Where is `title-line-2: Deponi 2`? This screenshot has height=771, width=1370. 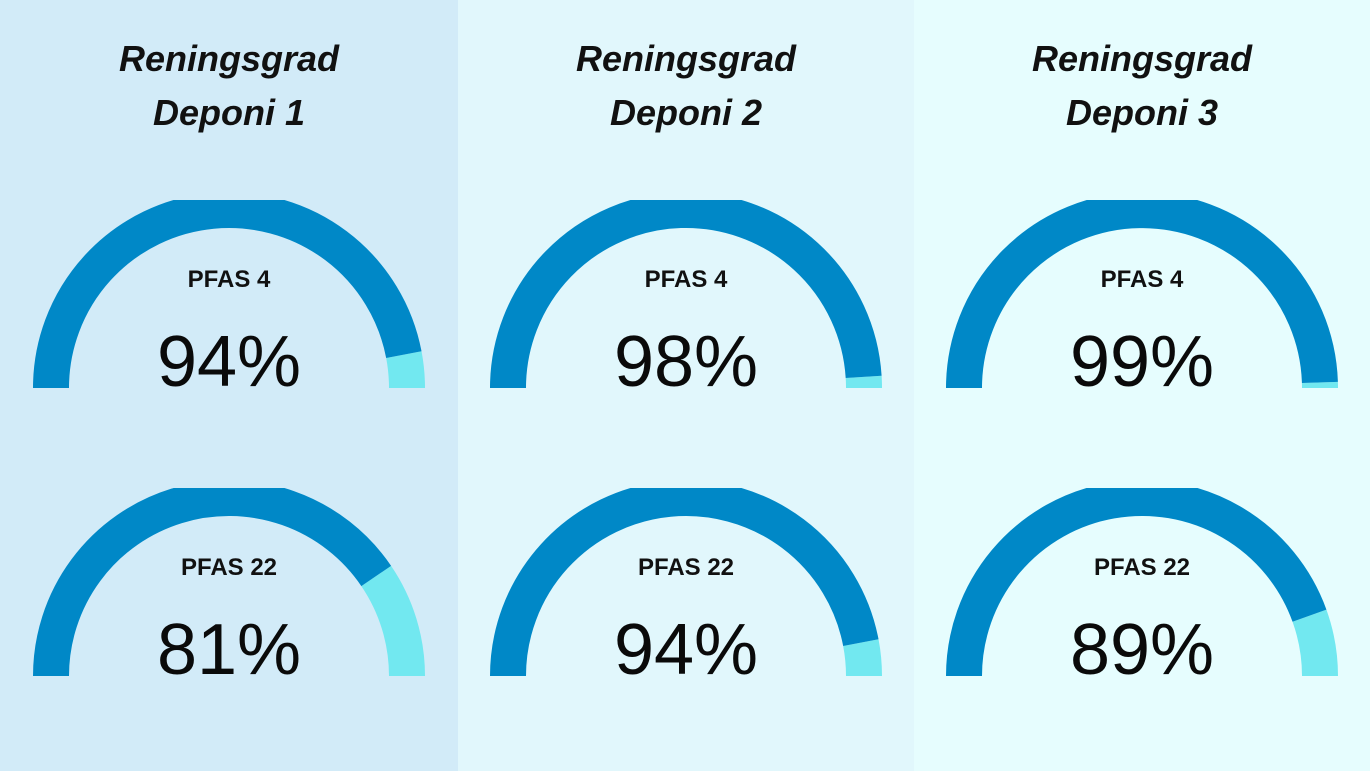
title-line-2: Deponi 2 is located at coordinates (685, 112).